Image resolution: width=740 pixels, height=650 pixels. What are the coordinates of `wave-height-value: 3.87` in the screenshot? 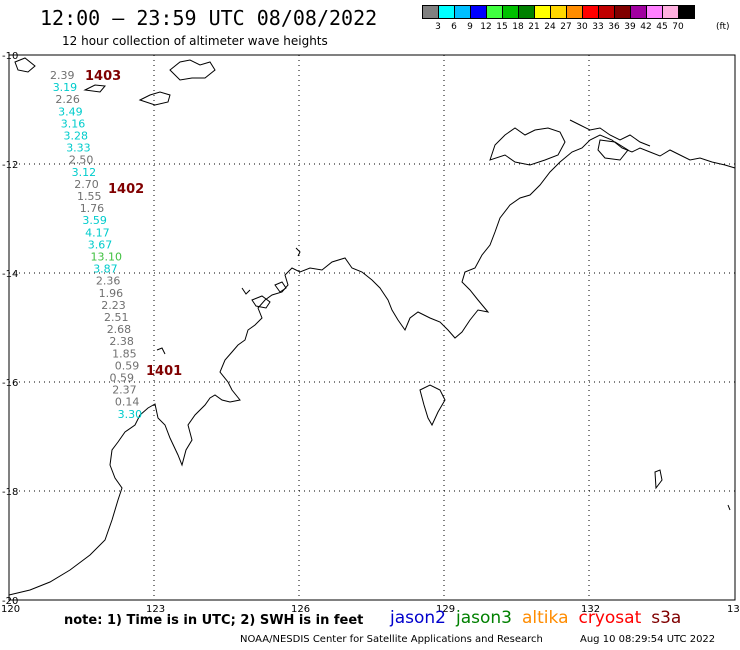 It's located at (105, 269).